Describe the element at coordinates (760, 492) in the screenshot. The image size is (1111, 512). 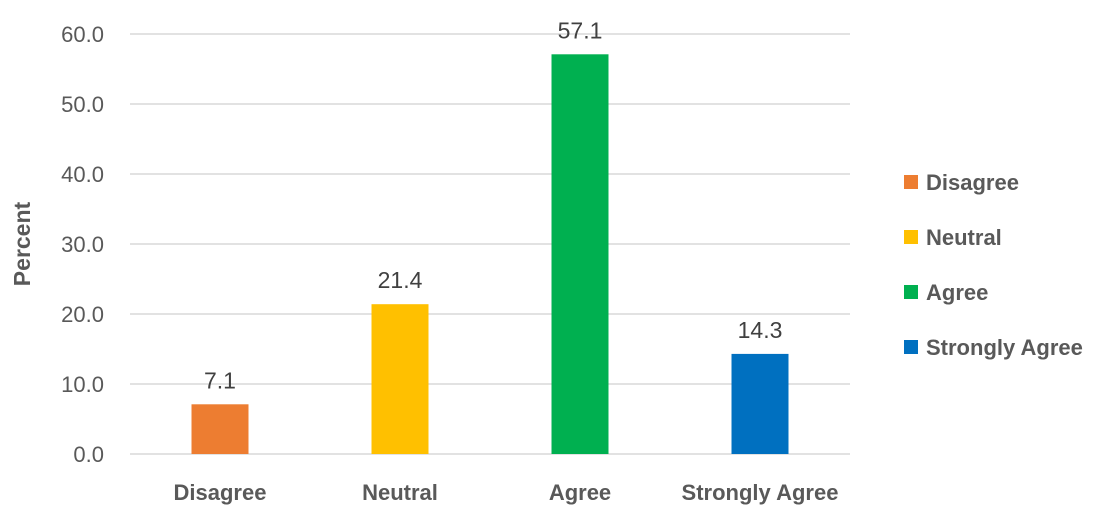
I see `x-category-label: Strongly Agree` at that location.